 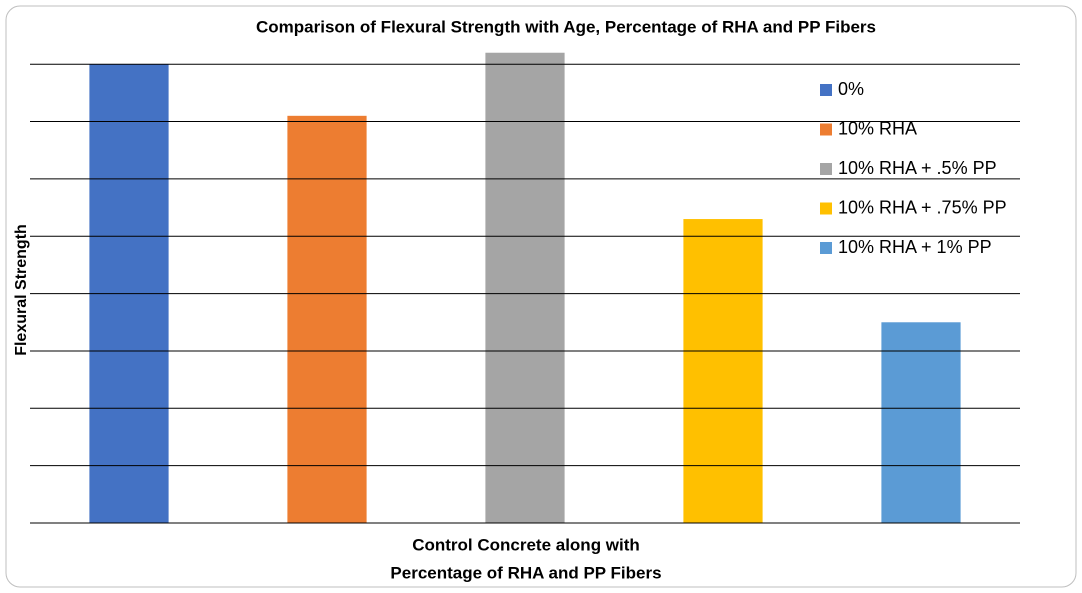 I want to click on x-axis-label: Percentage of RHA and PP Fibers, so click(x=525, y=572).